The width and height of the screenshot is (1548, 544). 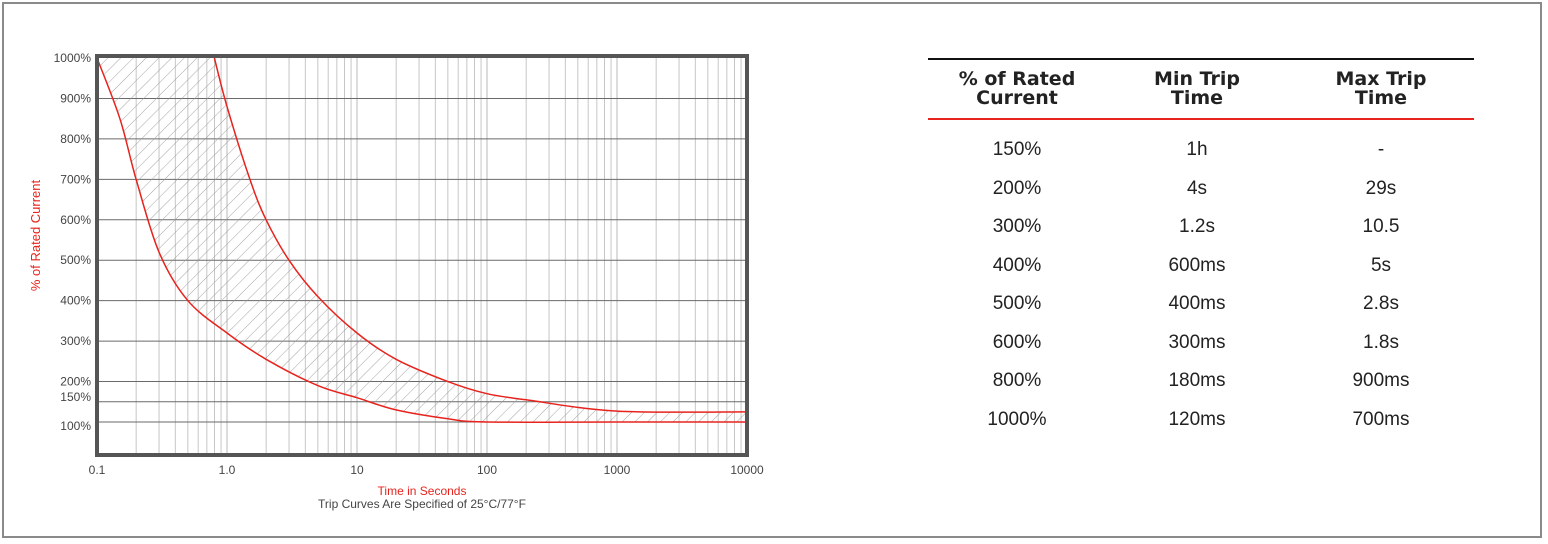 What do you see at coordinates (1201, 119) in the screenshot?
I see `table-header-rule` at bounding box center [1201, 119].